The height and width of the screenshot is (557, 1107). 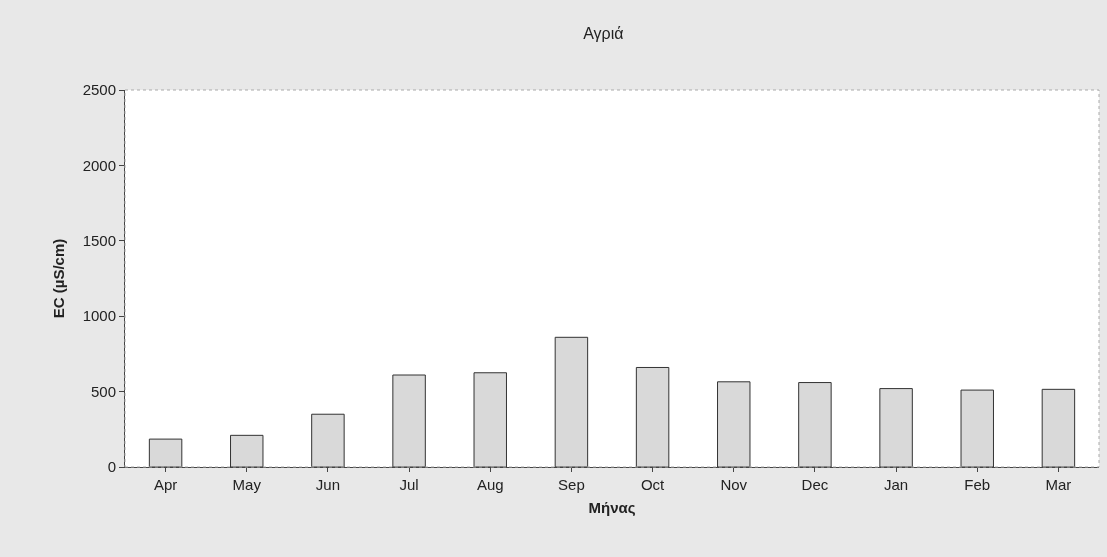 I want to click on x-tick-label: Apr, so click(x=165, y=484).